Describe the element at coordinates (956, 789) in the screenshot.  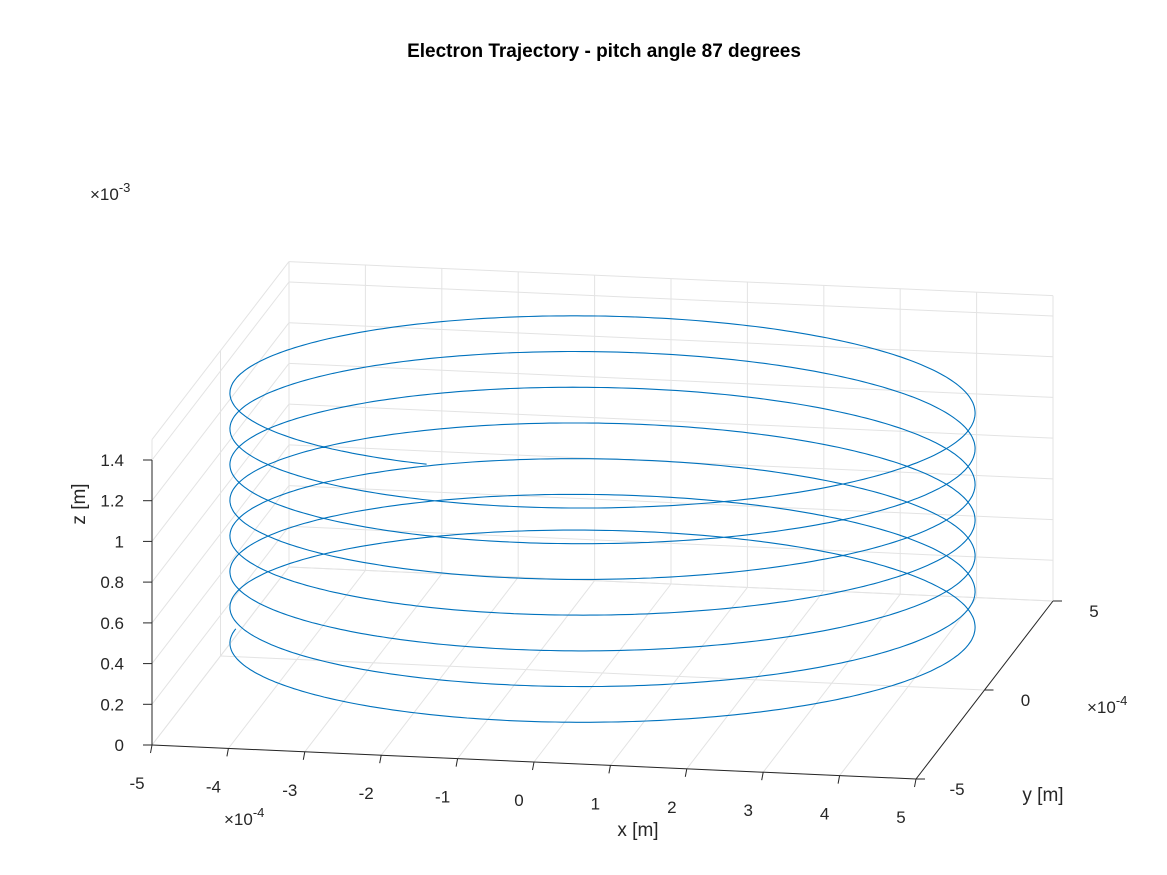
I see `y-tick-label: -5` at that location.